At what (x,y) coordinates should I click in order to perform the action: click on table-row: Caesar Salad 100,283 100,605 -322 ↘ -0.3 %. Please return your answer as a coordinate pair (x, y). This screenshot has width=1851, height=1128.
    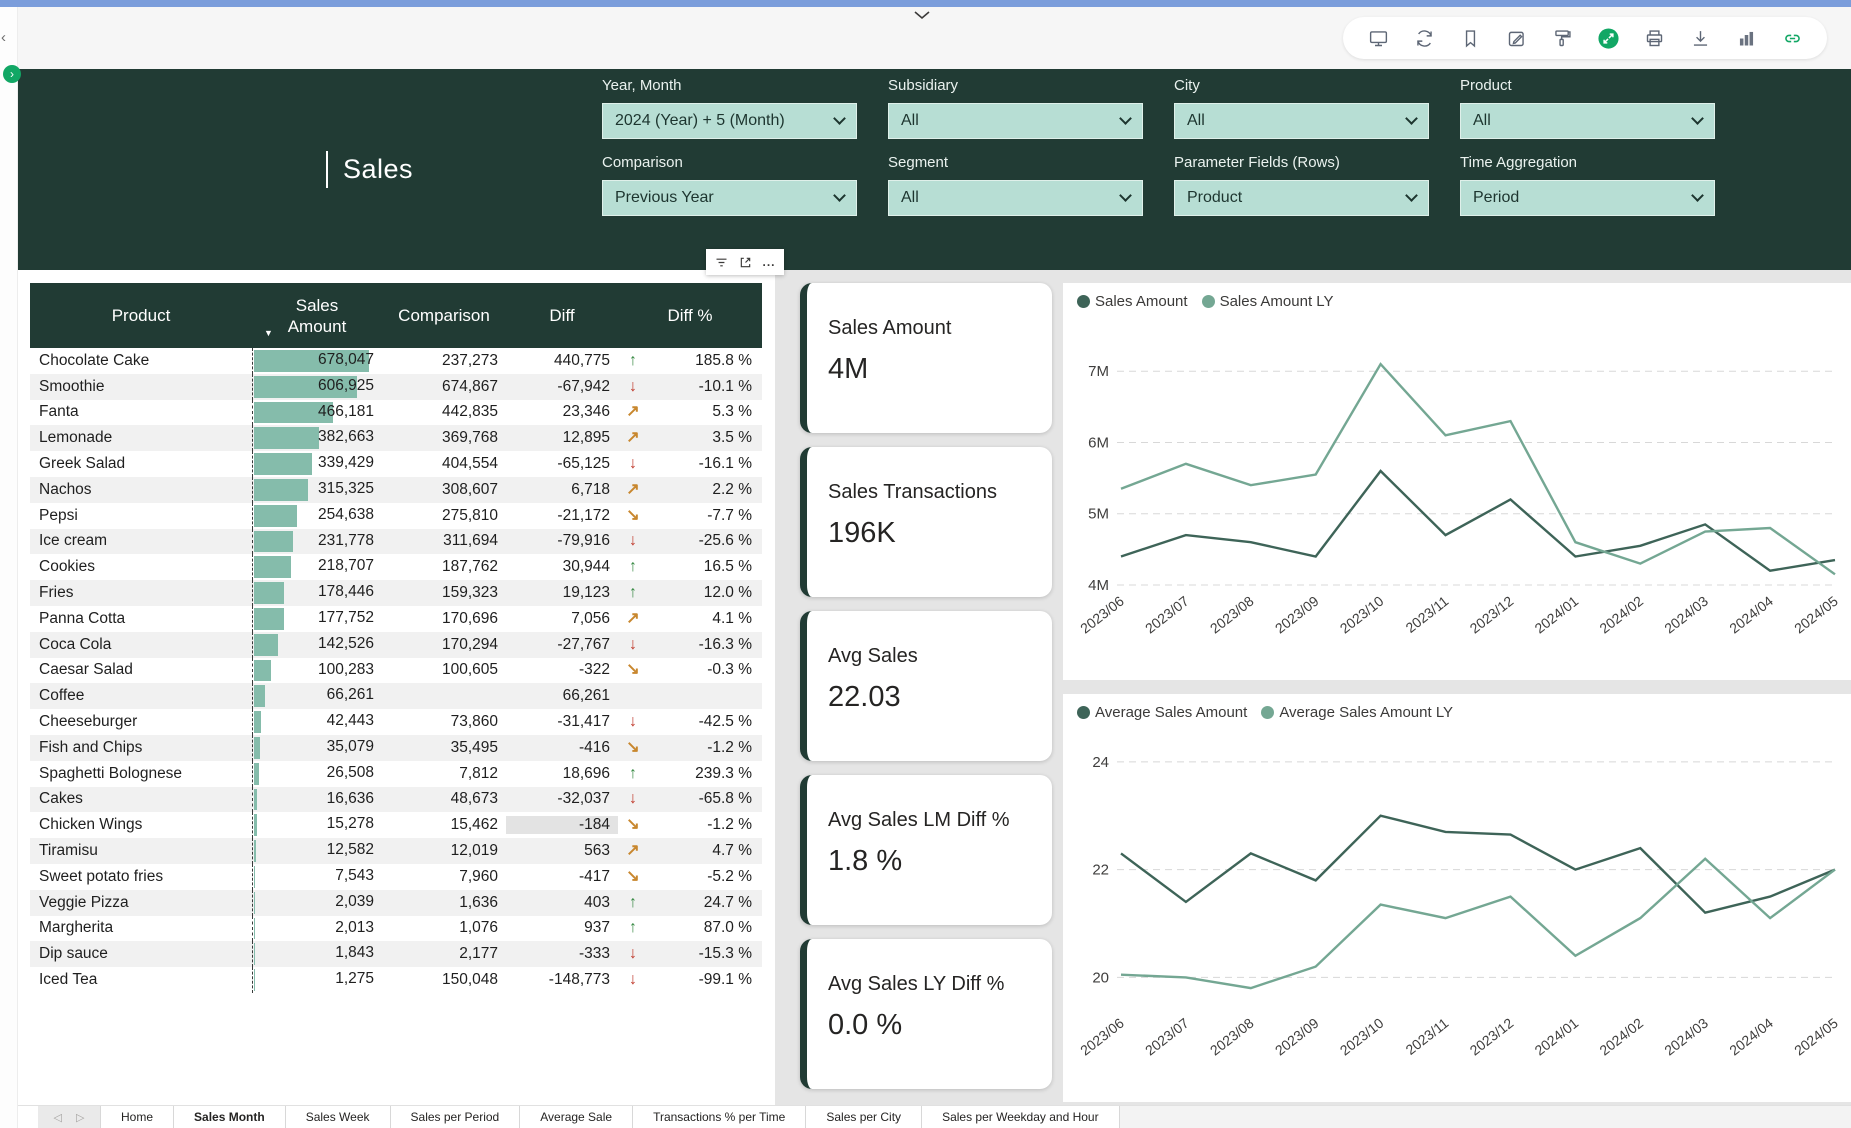
    Looking at the image, I should click on (396, 670).